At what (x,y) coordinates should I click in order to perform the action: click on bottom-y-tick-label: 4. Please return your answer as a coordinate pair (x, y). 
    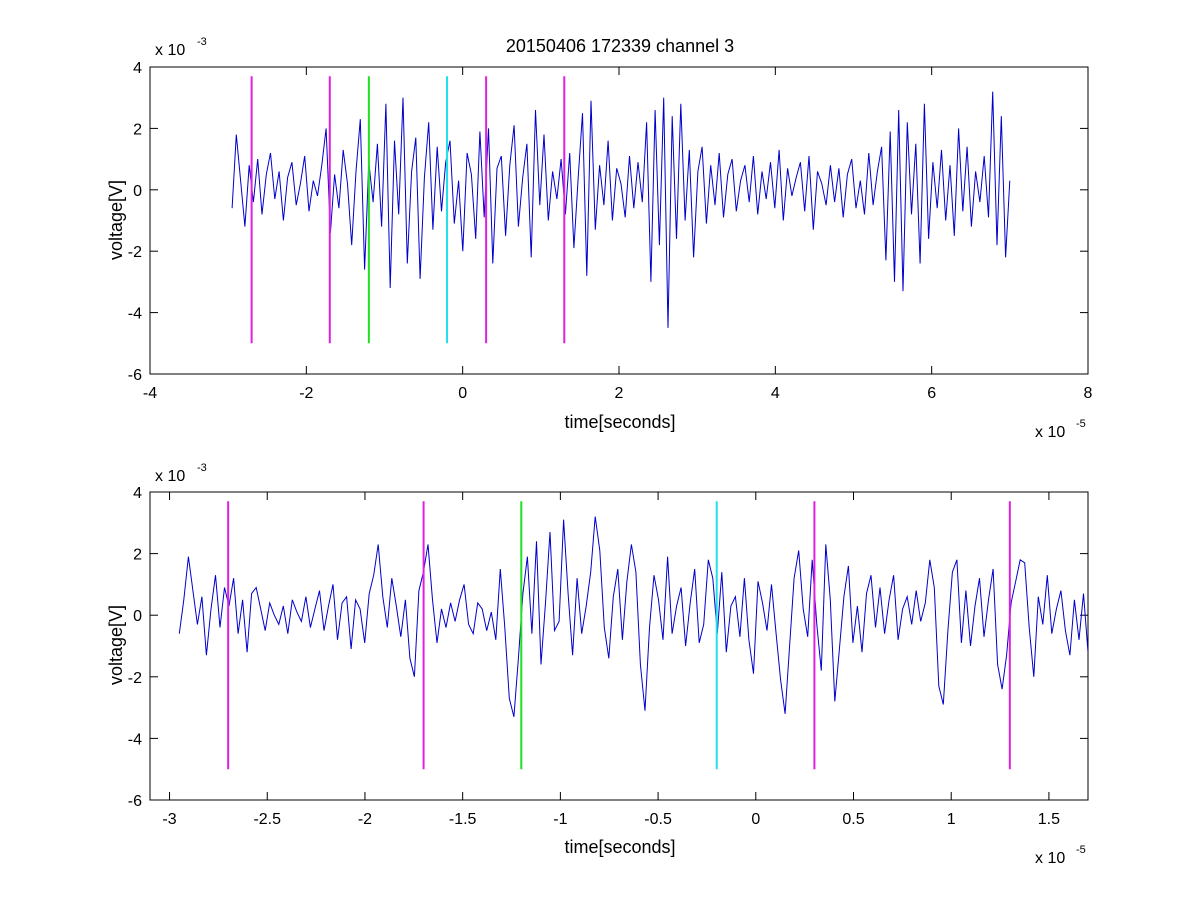
    Looking at the image, I should click on (137, 493).